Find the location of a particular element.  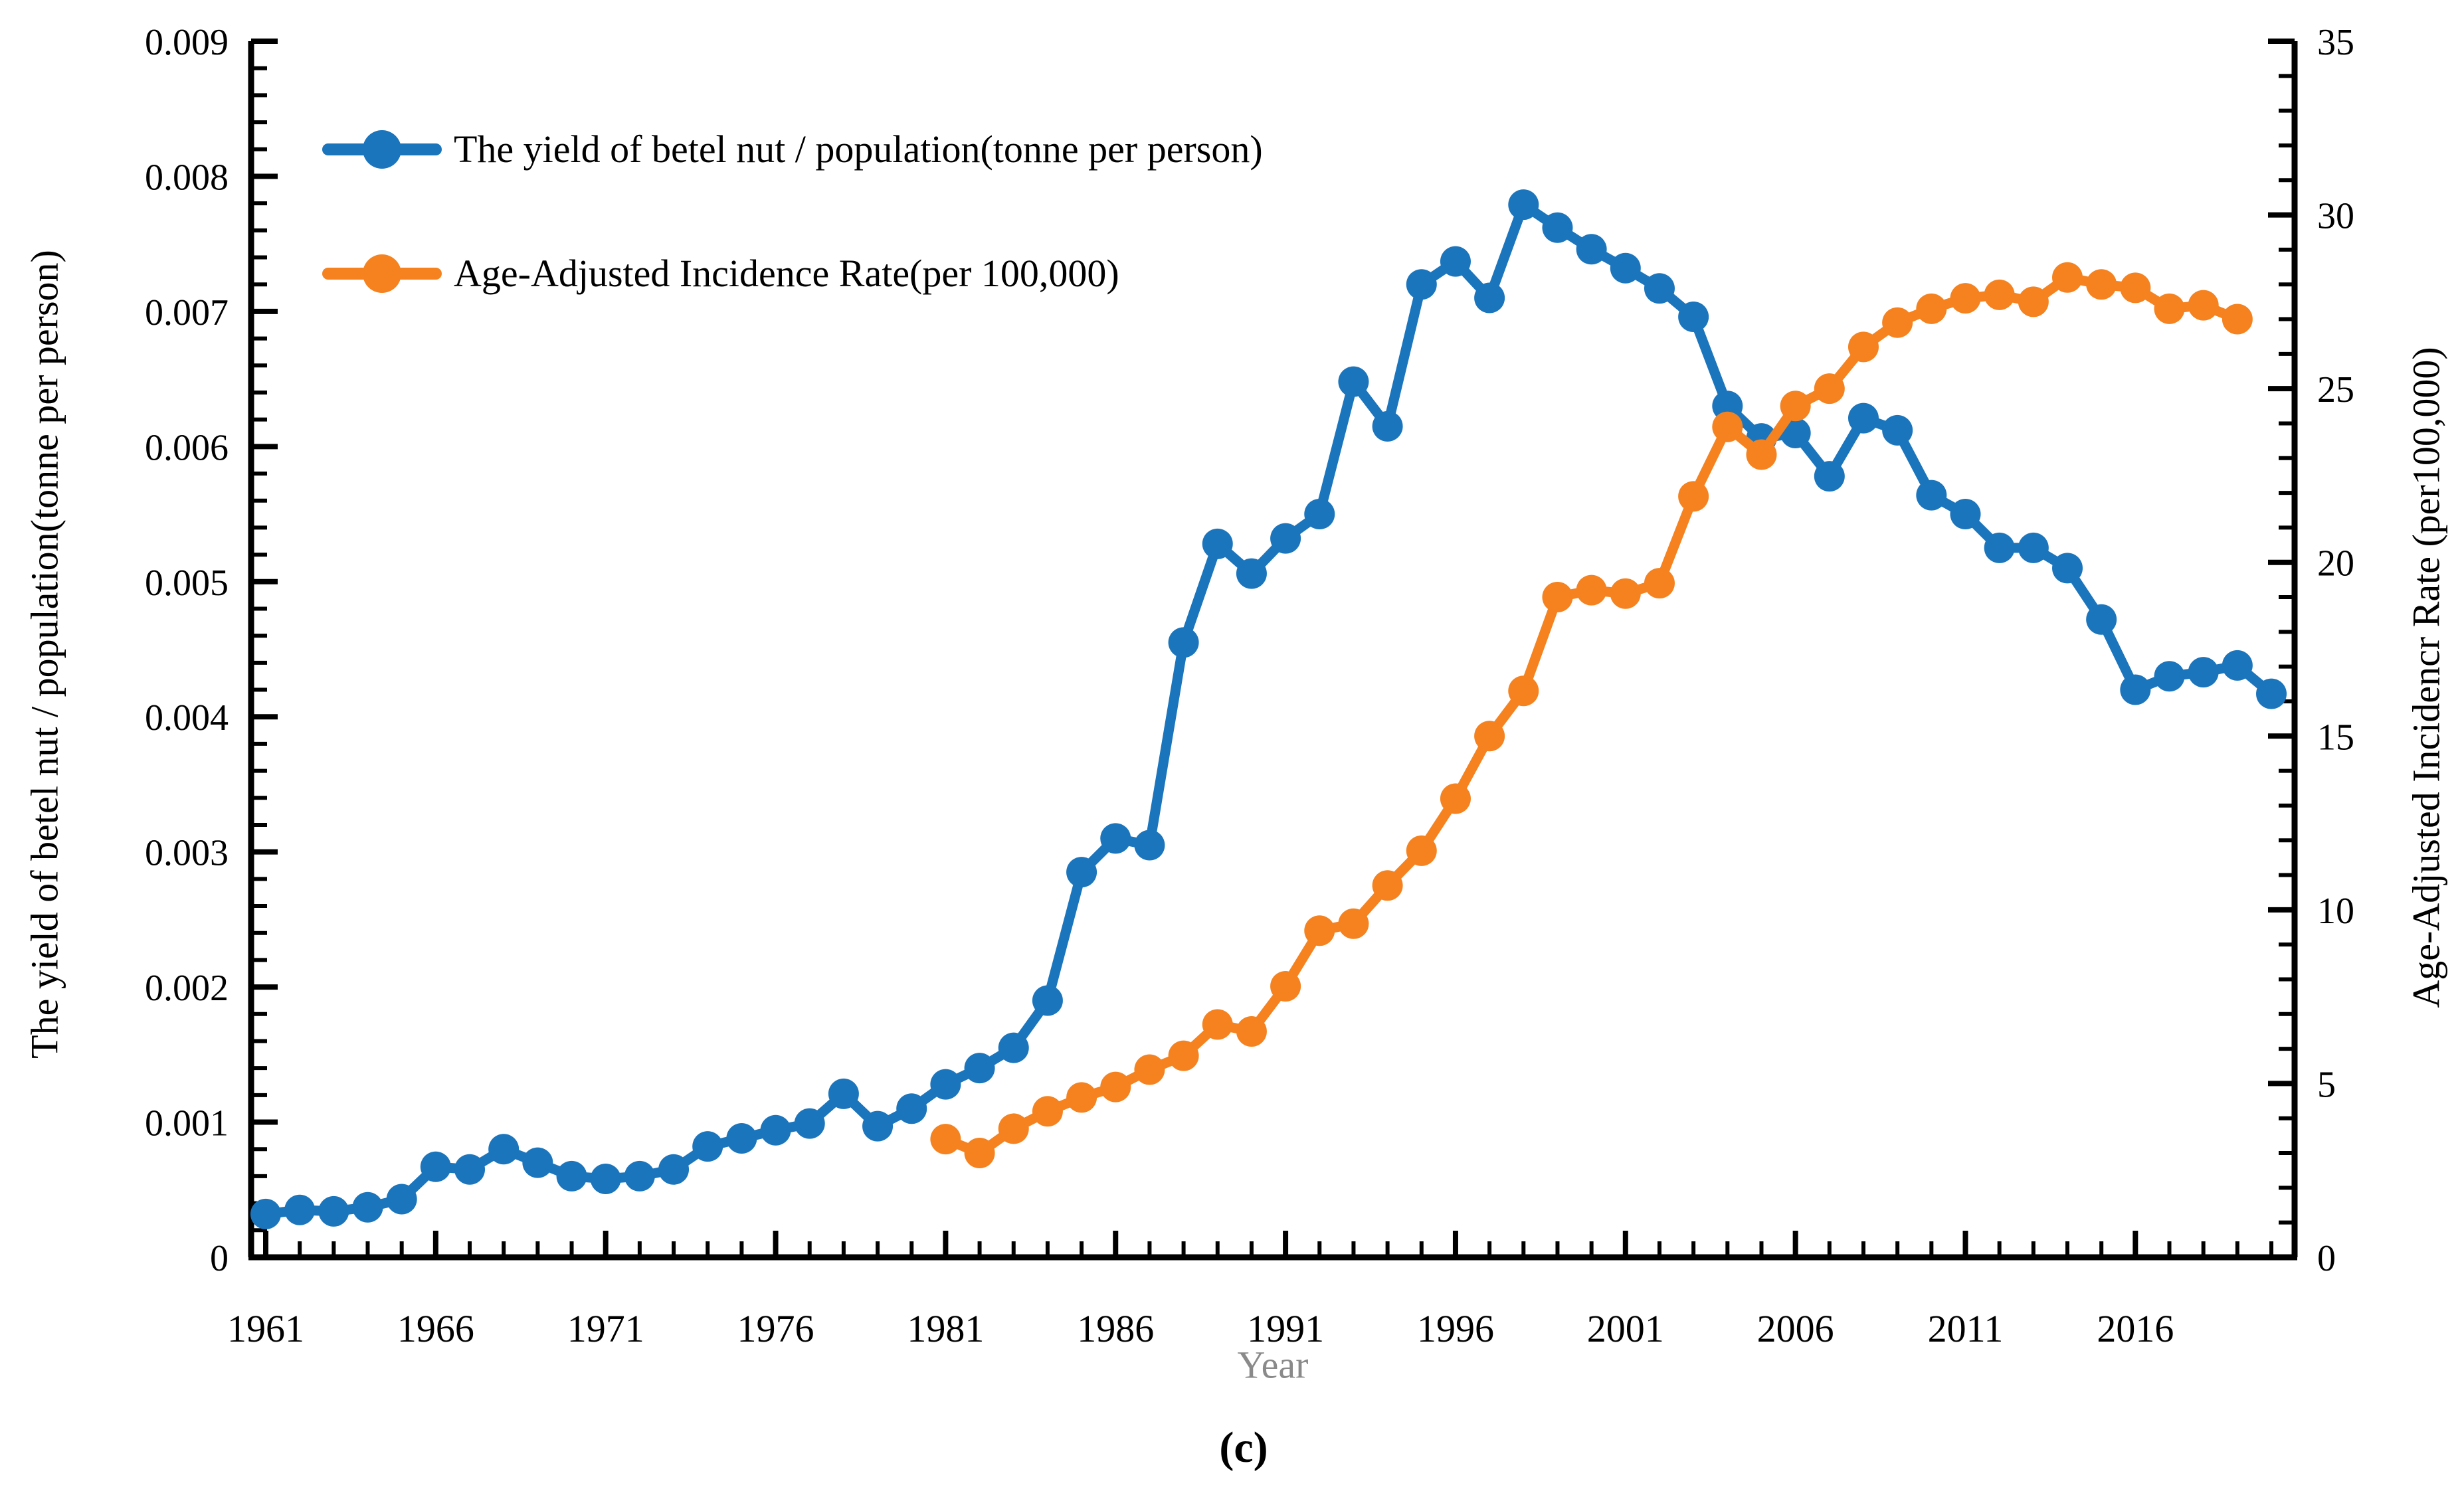

x-tick-label: 1971 is located at coordinates (605, 1329).